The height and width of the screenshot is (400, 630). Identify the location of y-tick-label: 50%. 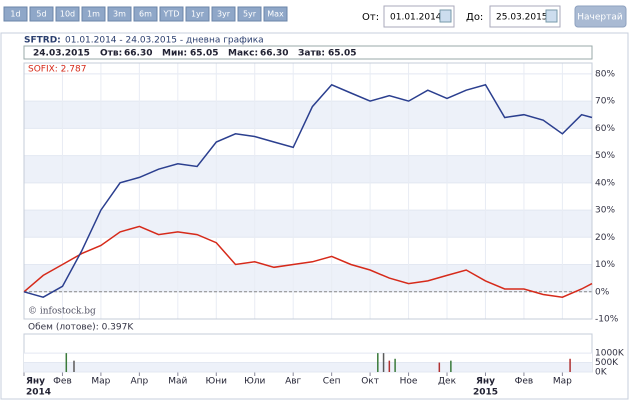
(605, 156).